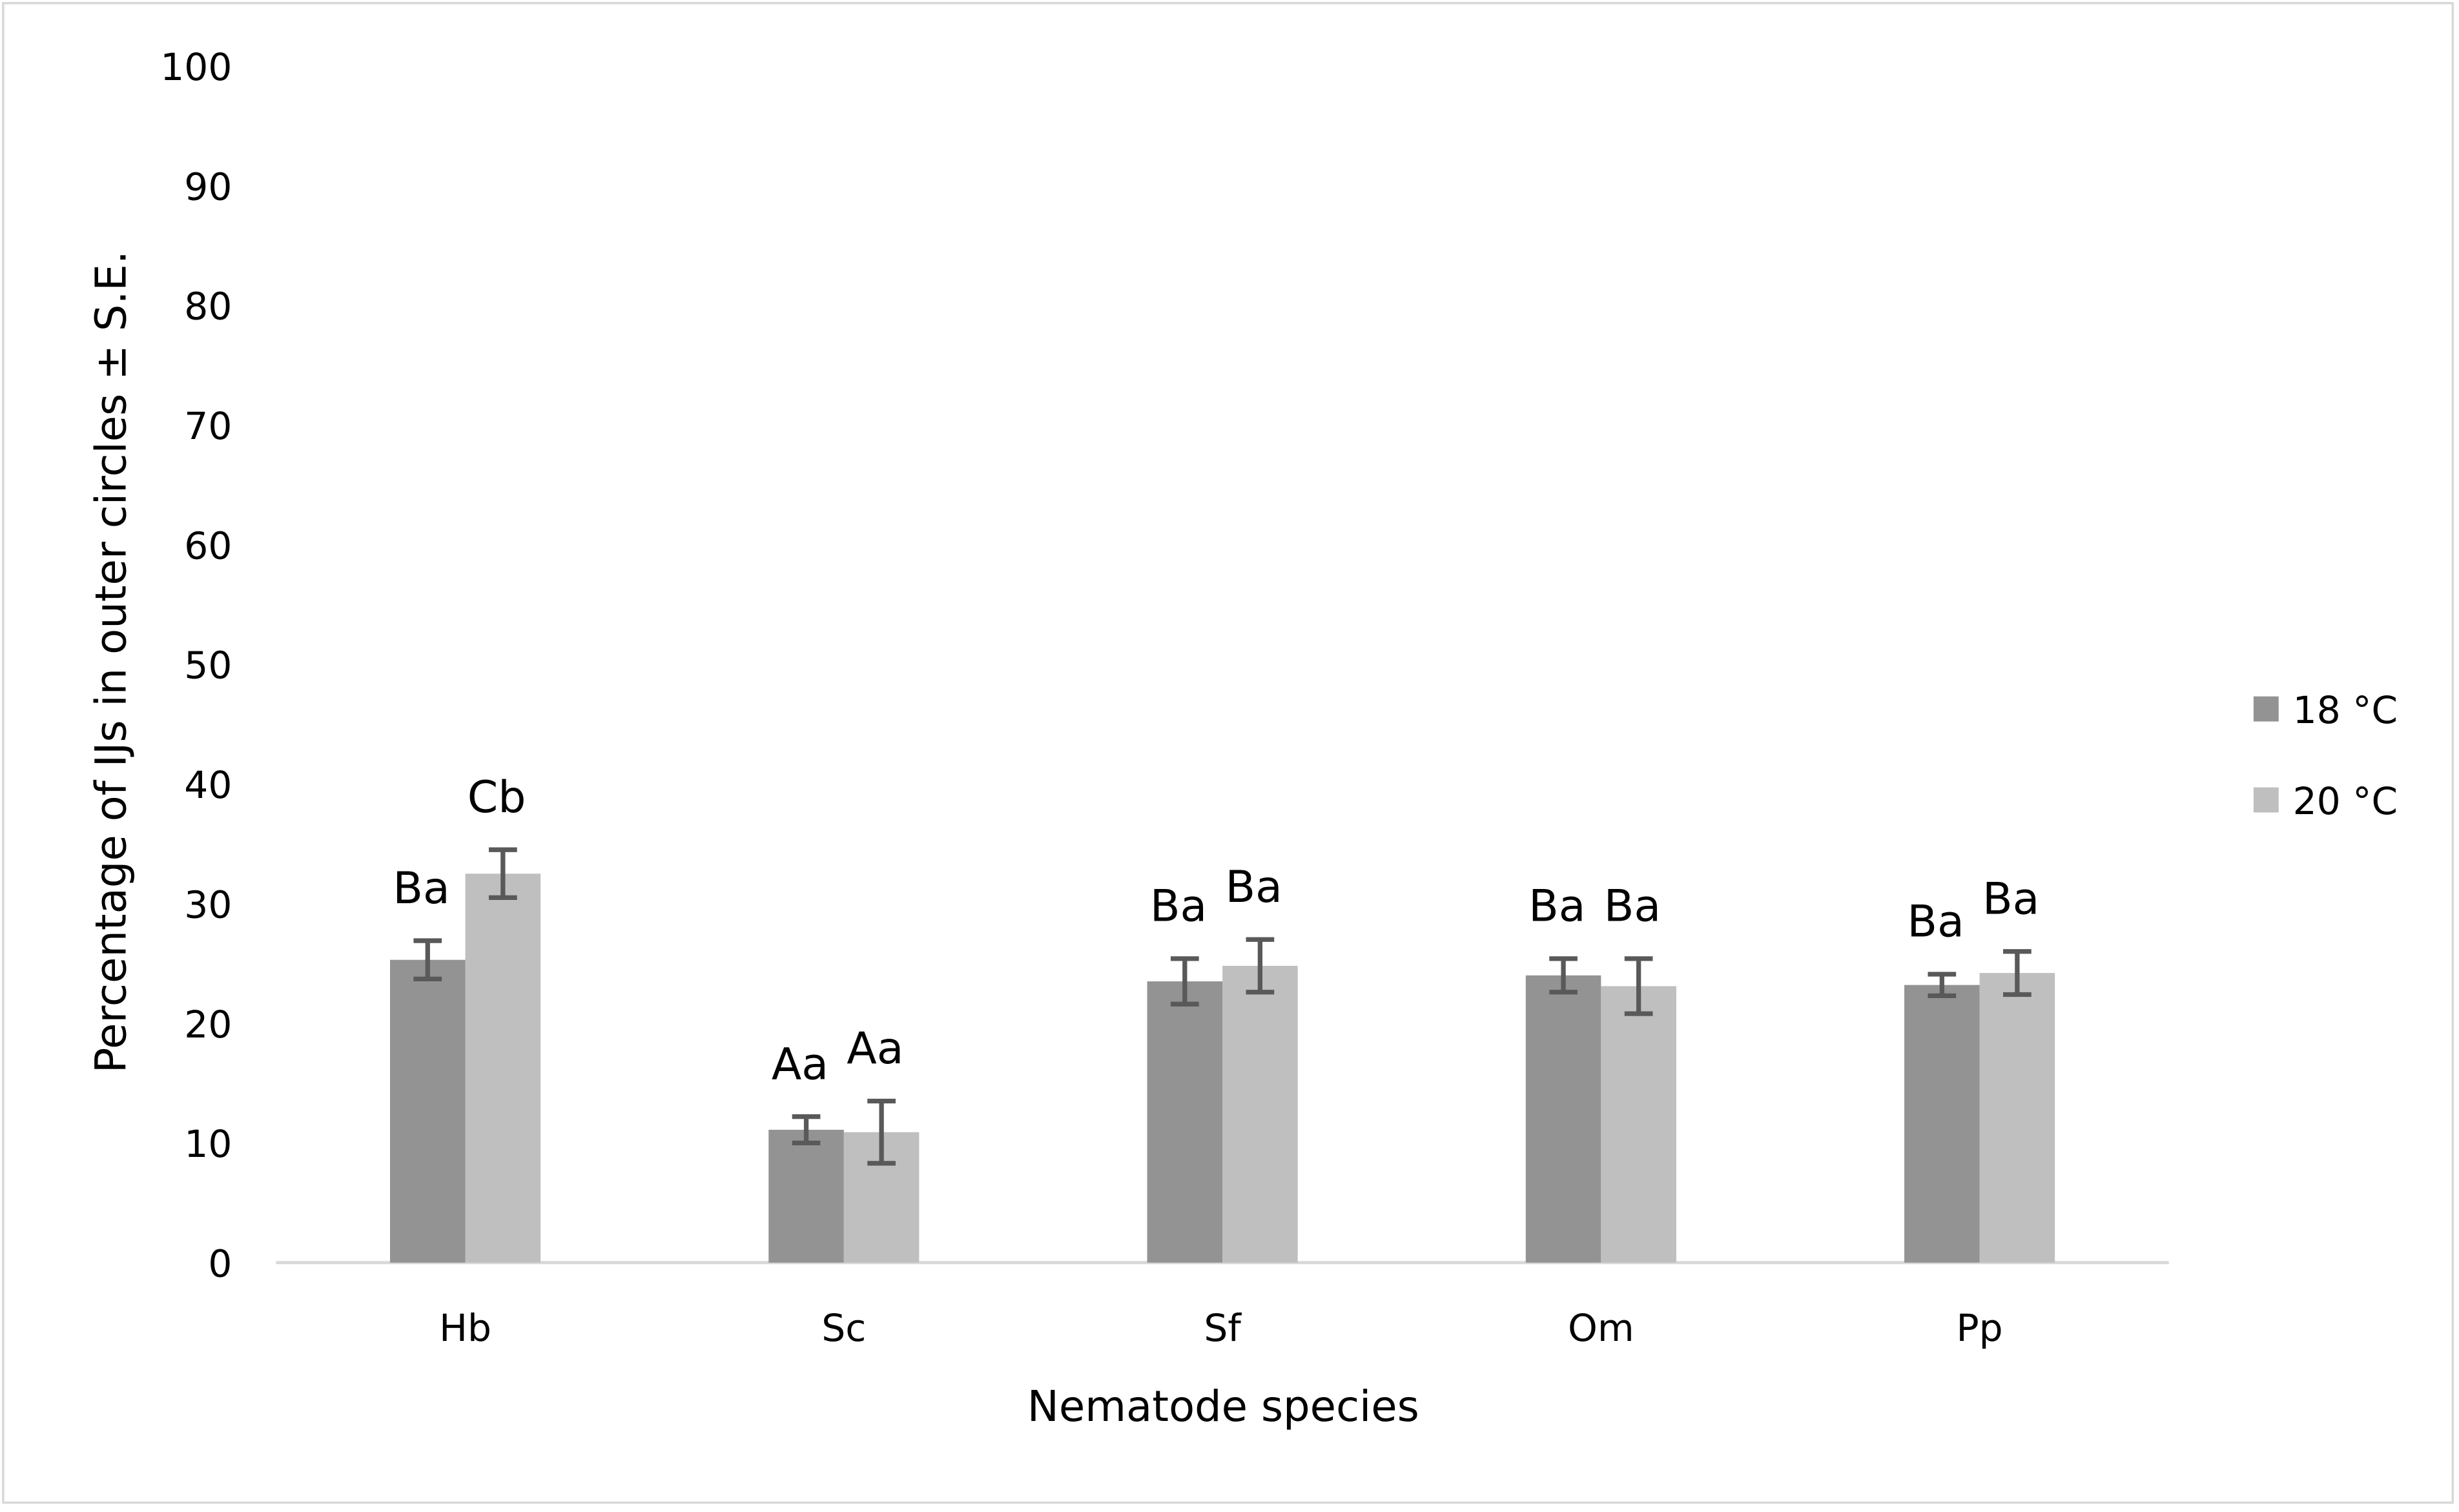 The height and width of the screenshot is (1512, 2459). What do you see at coordinates (208, 545) in the screenshot?
I see `y-tick-label: 60` at bounding box center [208, 545].